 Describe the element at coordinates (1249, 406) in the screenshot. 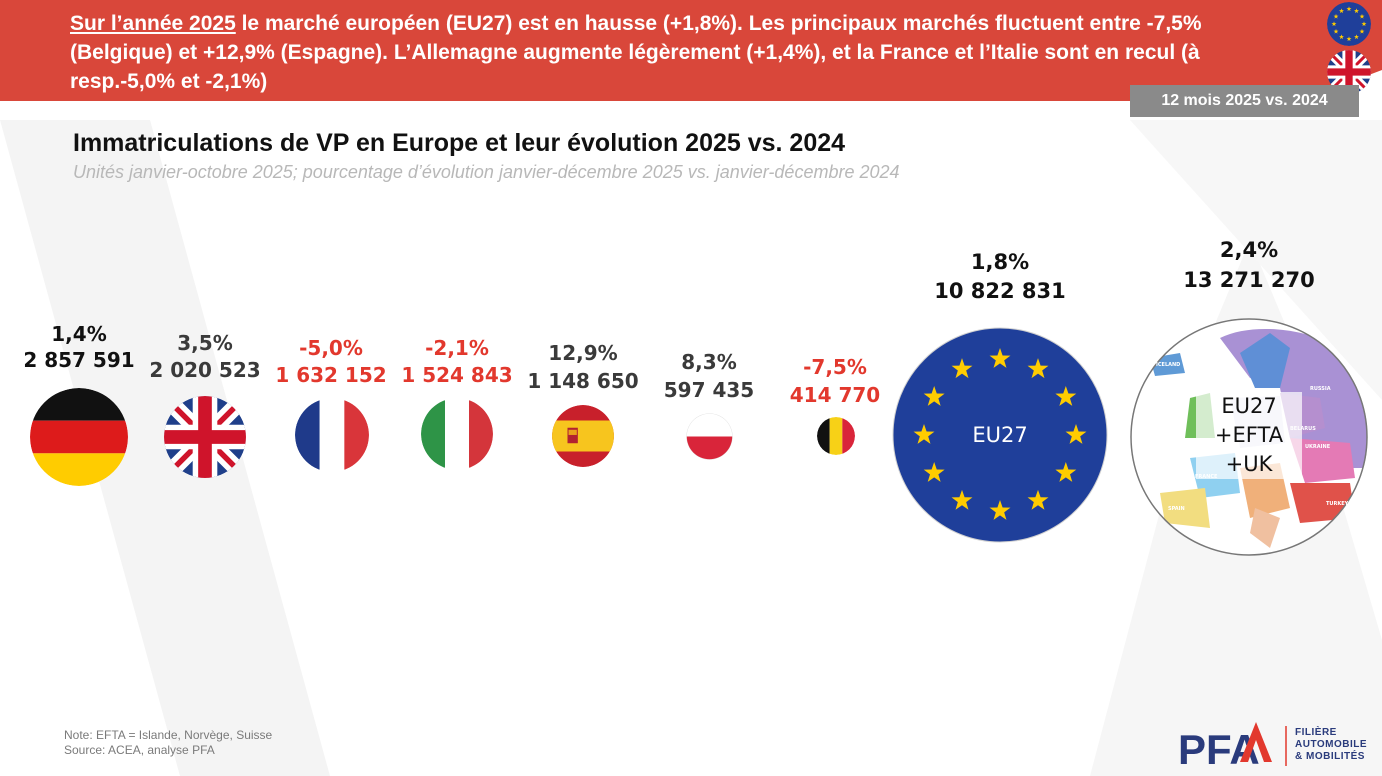

I see `europe-label-line1: EU27` at that location.